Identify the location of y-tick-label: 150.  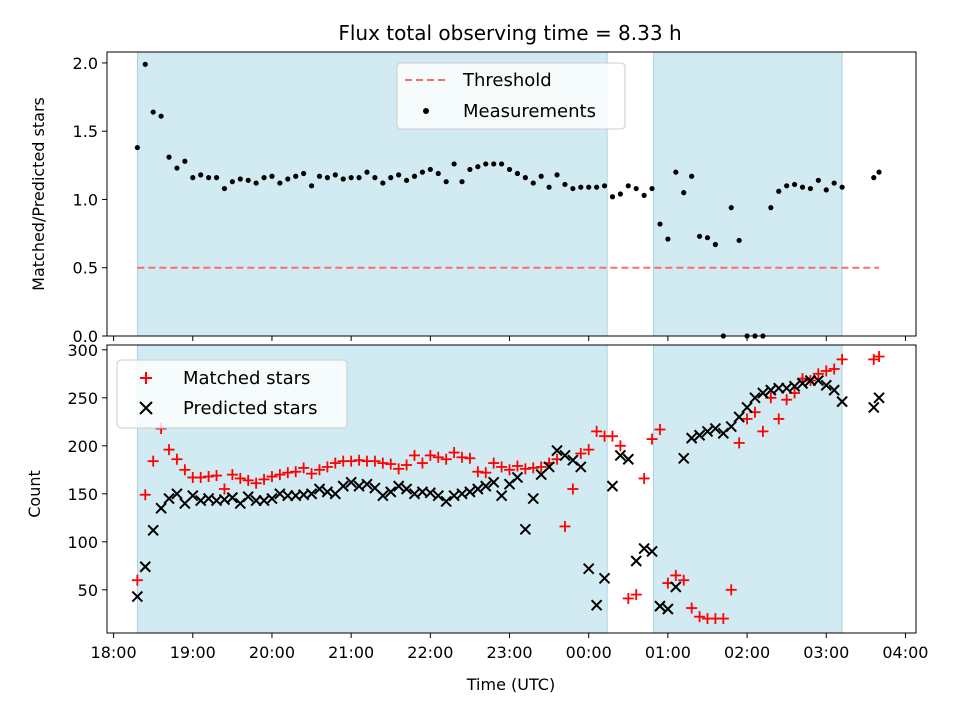
(82, 494).